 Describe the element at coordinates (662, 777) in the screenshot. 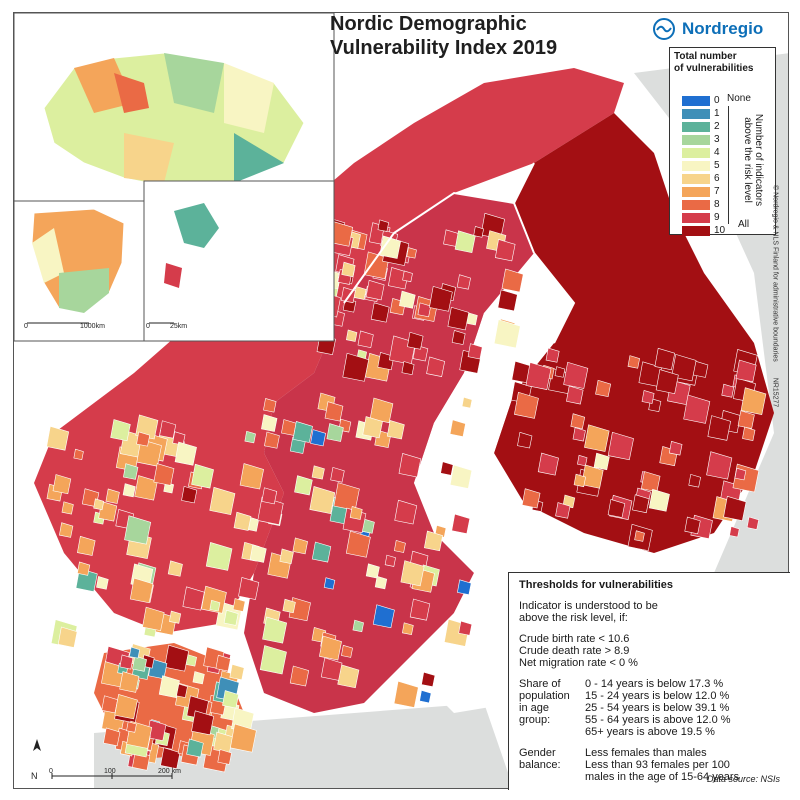

I see `gender-value: males in the age of 15-64 years` at that location.